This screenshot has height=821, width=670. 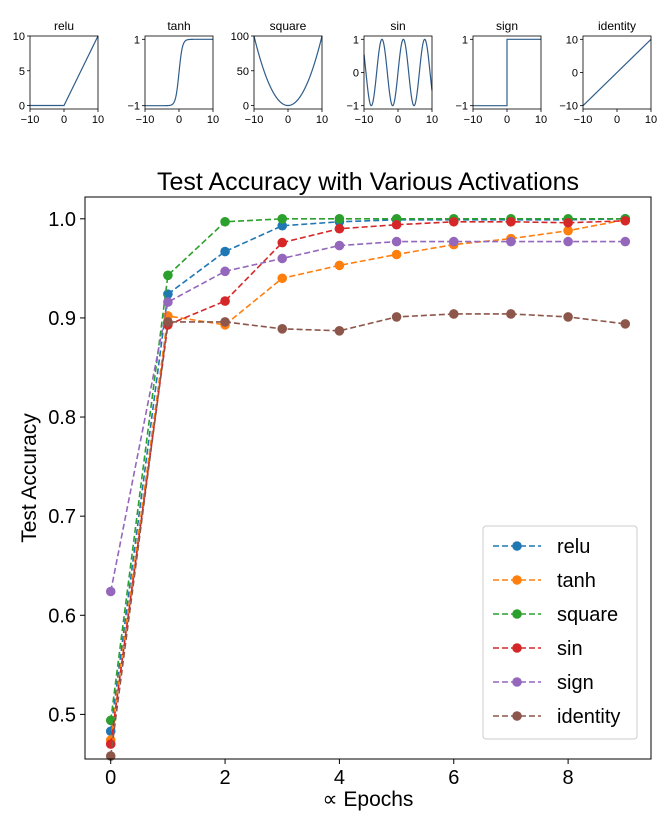 I want to click on panel-title: square, so click(x=288, y=26).